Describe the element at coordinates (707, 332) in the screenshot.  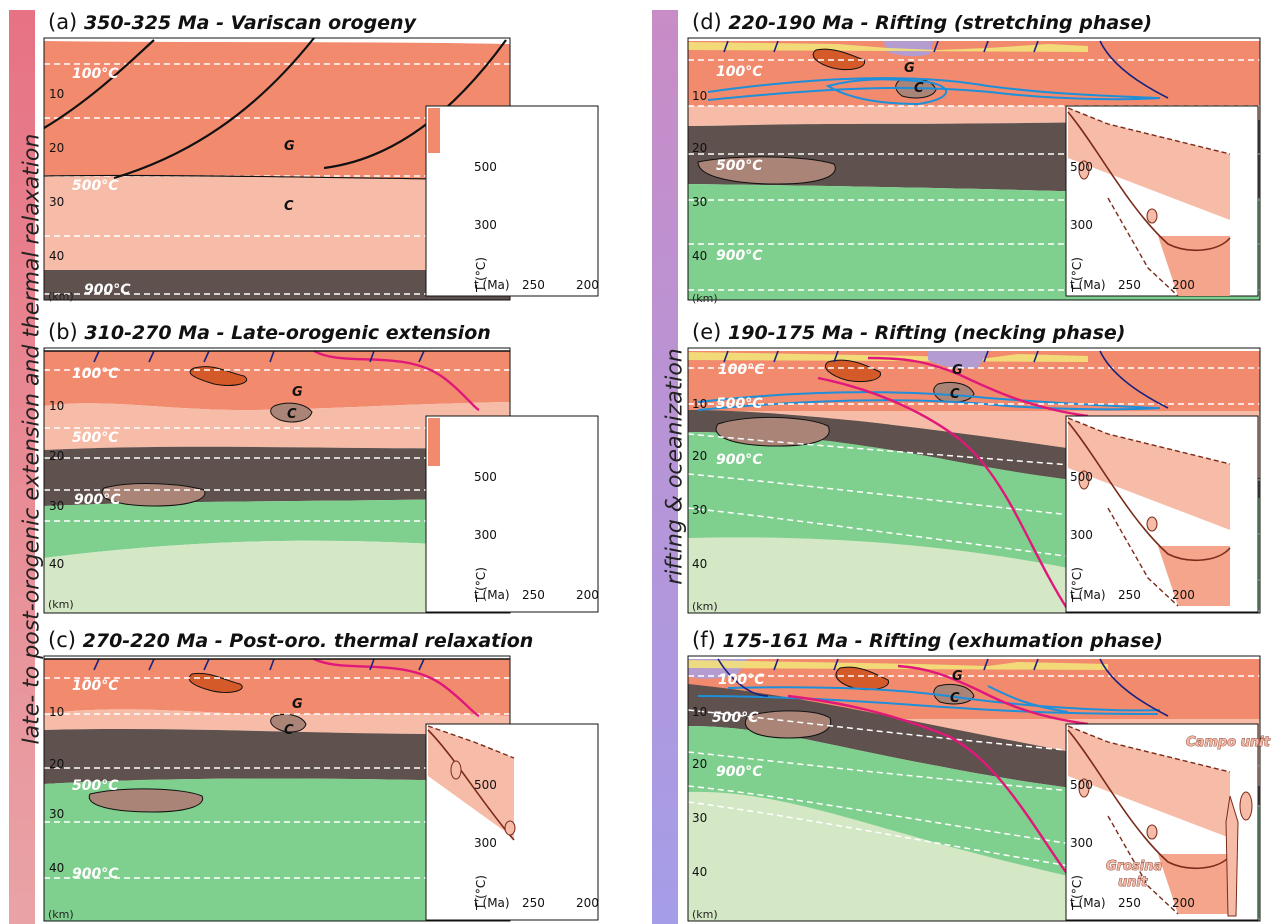
I see `panel-letter: (e)` at that location.